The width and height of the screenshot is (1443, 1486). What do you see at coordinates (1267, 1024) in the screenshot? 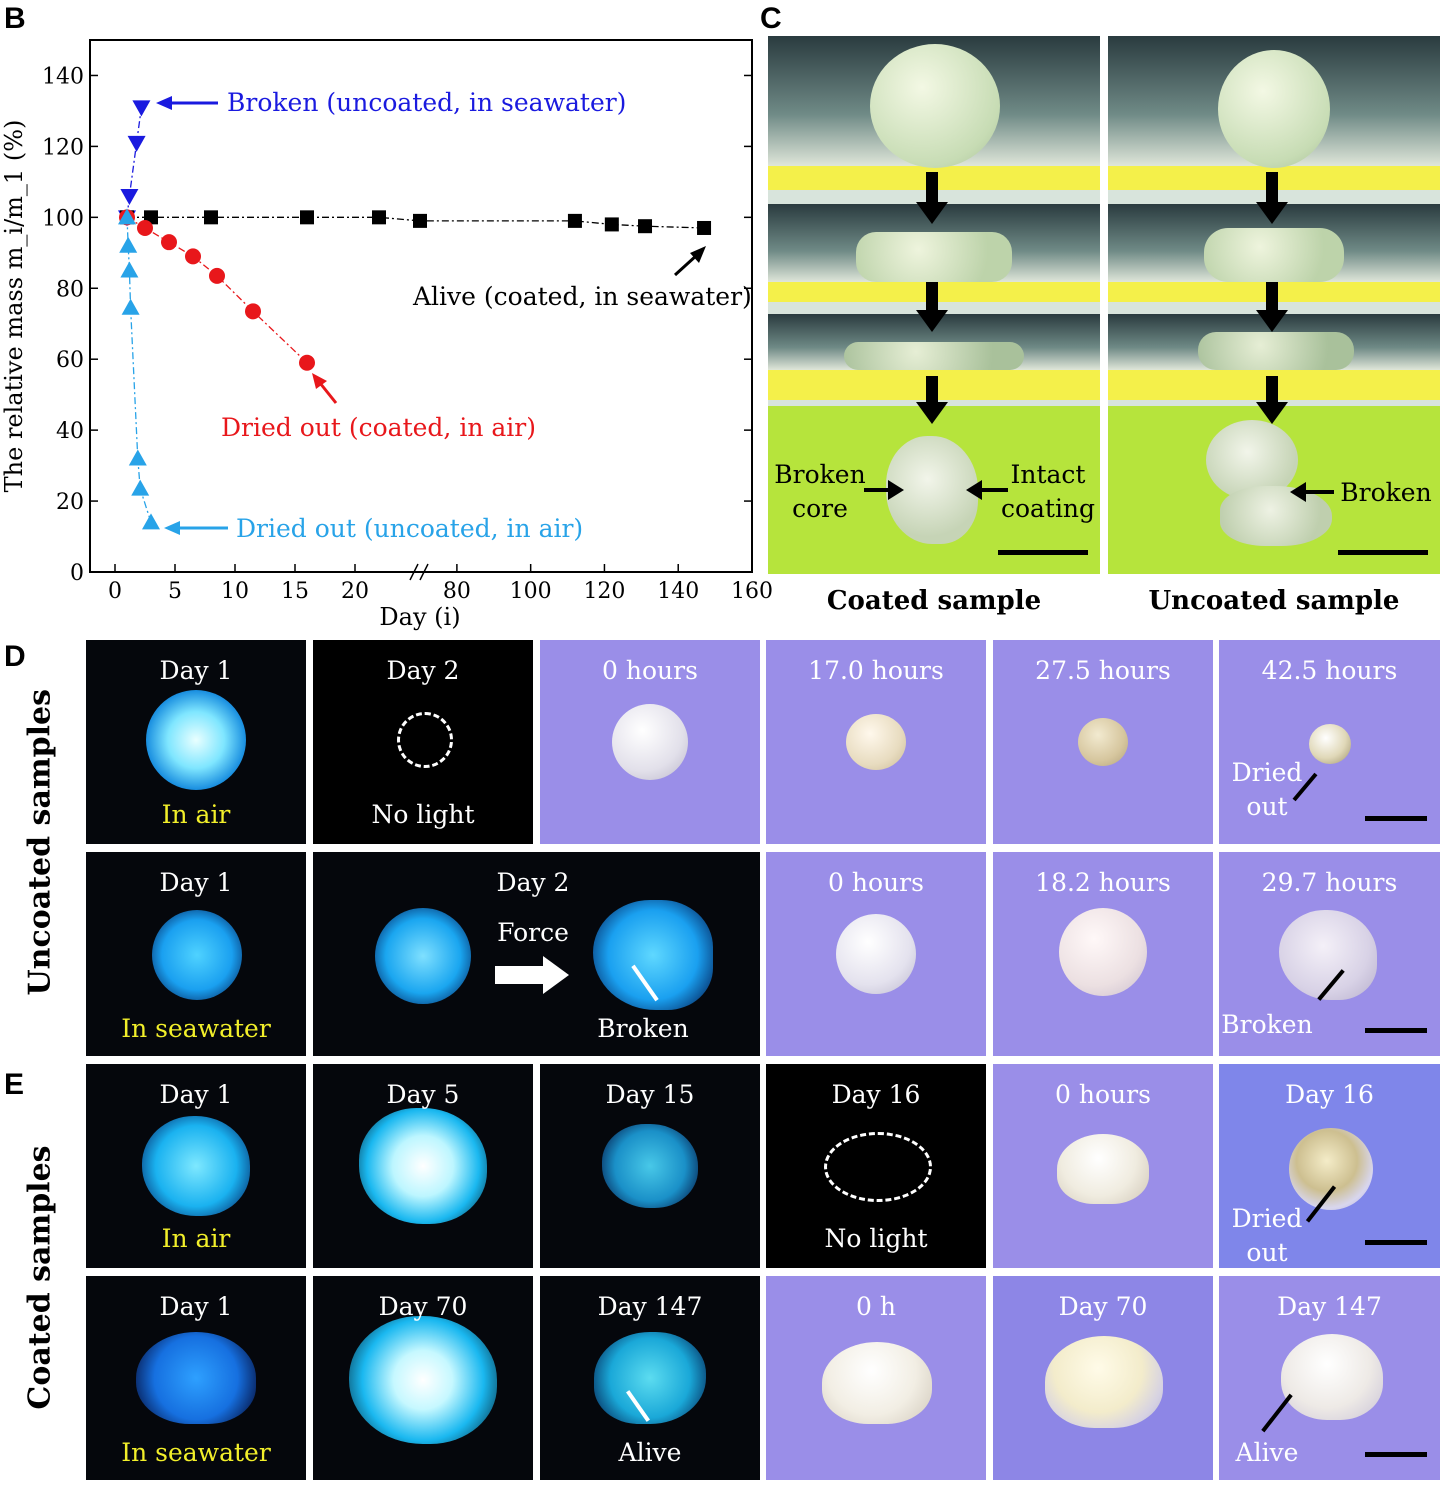
I see `tile-note: Broken` at bounding box center [1267, 1024].